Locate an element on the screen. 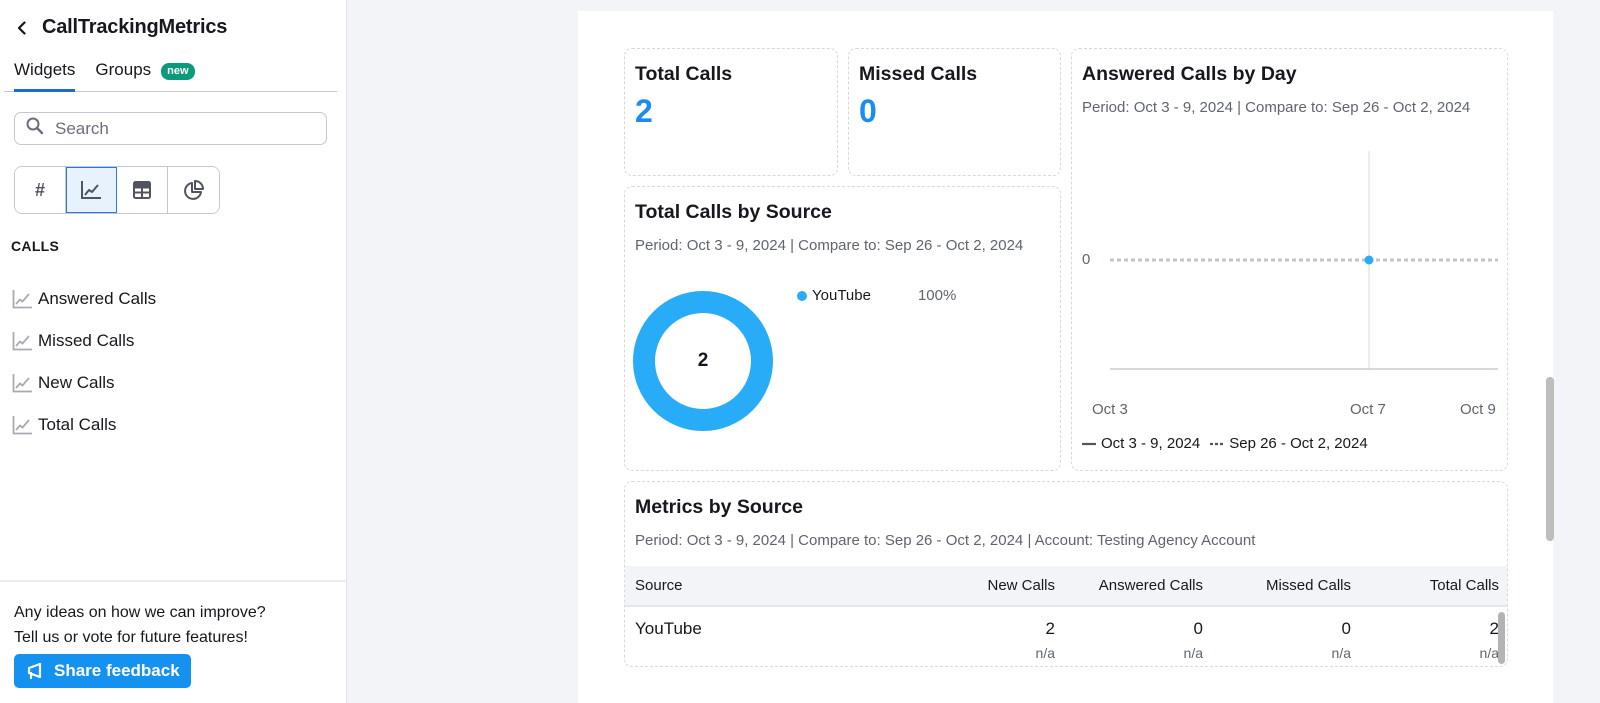 The height and width of the screenshot is (703, 1600). filter-table-button is located at coordinates (142, 190).